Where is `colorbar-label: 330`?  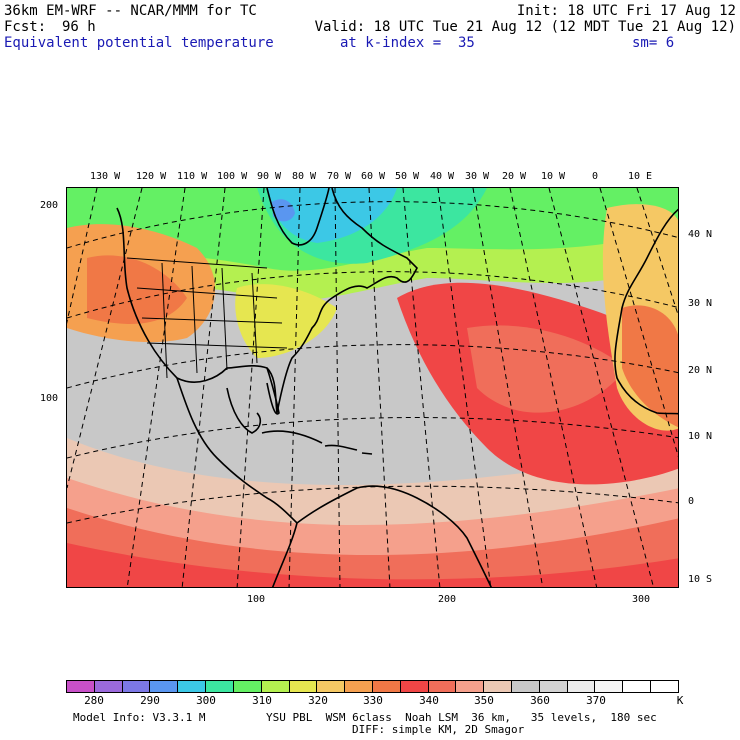 colorbar-label: 330 is located at coordinates (373, 700).